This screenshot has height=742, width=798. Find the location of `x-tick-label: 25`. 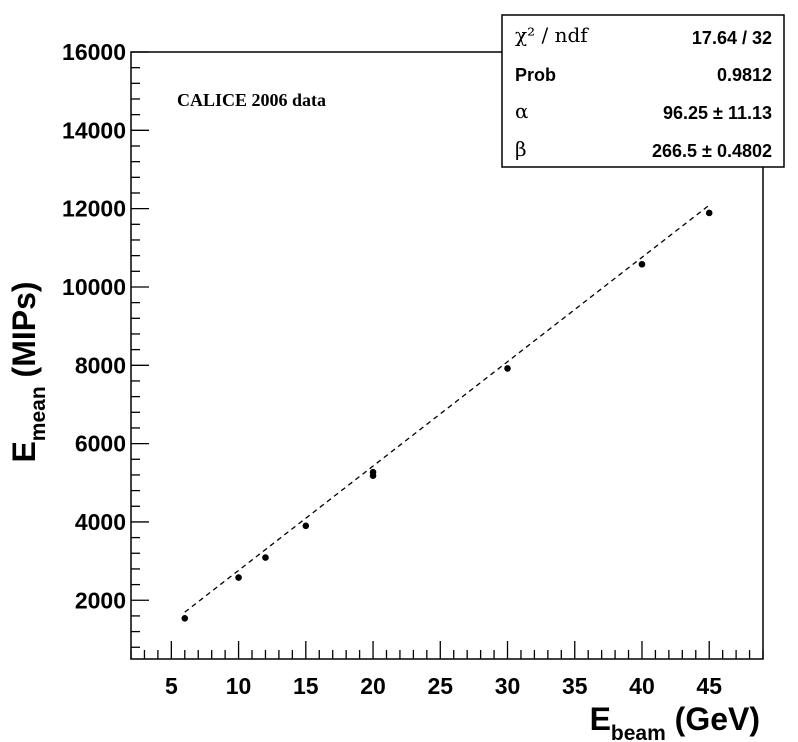

x-tick-label: 25 is located at coordinates (440, 686).